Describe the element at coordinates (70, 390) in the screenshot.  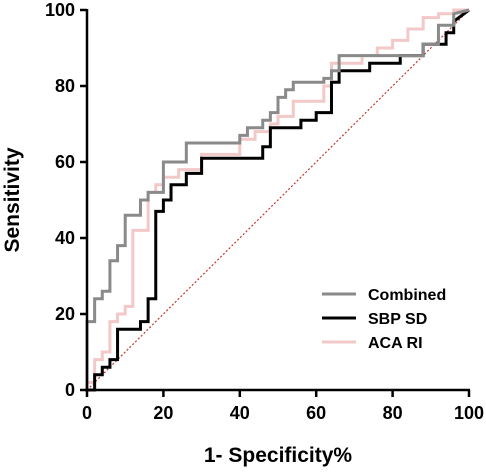
I see `y-tick-label: 0` at that location.